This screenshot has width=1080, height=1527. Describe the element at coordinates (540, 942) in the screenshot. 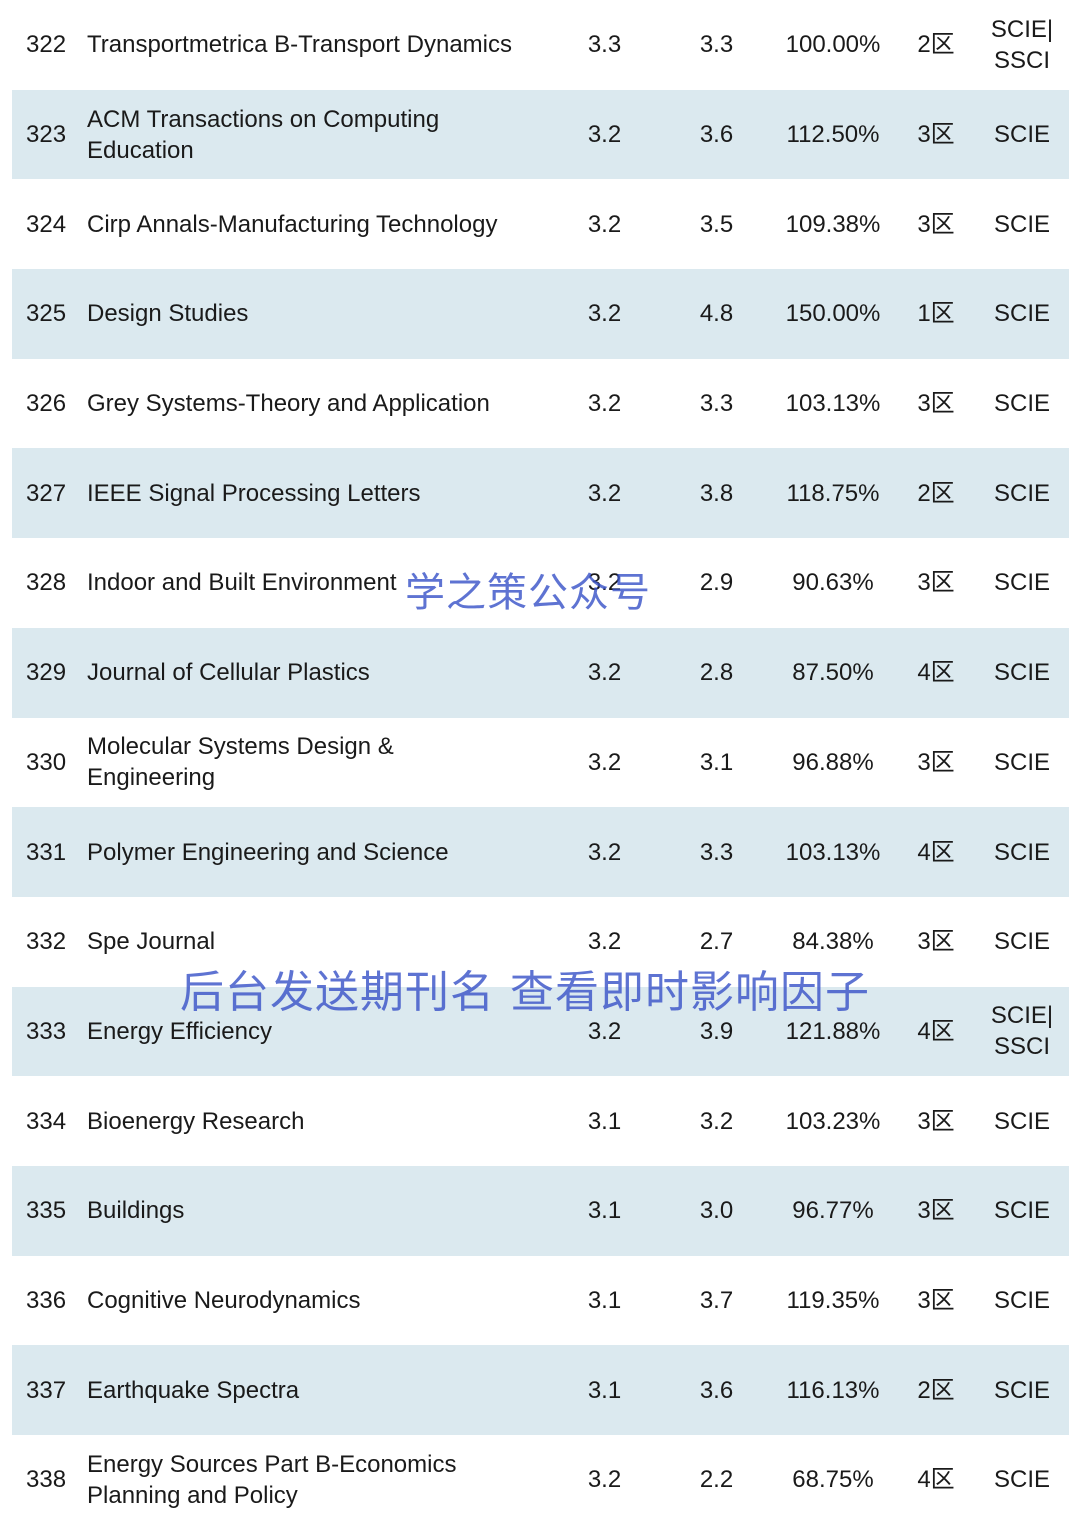

I see `table-row: 332 Spe Journal 3.2 2.7 84.38% 3区 SCIE` at that location.